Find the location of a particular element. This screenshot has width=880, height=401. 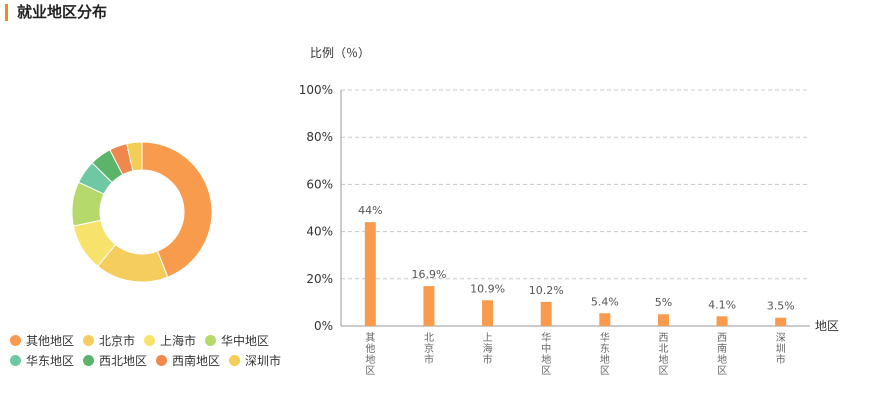

x-axis-label: 地区 is located at coordinates (827, 326).